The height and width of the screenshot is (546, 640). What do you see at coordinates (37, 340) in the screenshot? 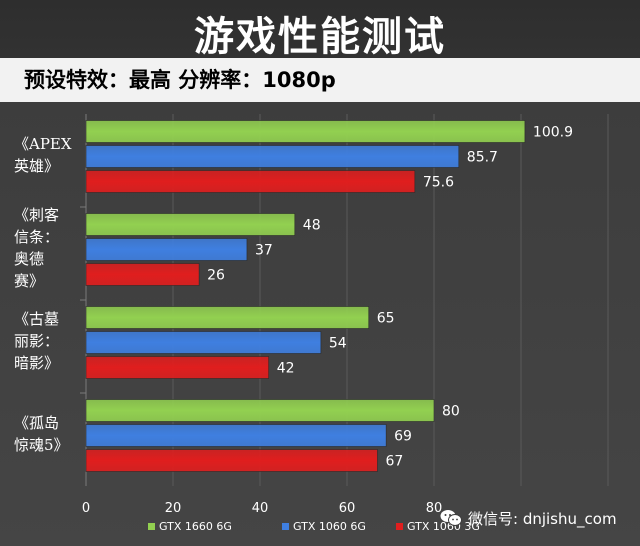
I see `category-label-line: 丽影：` at bounding box center [37, 340].